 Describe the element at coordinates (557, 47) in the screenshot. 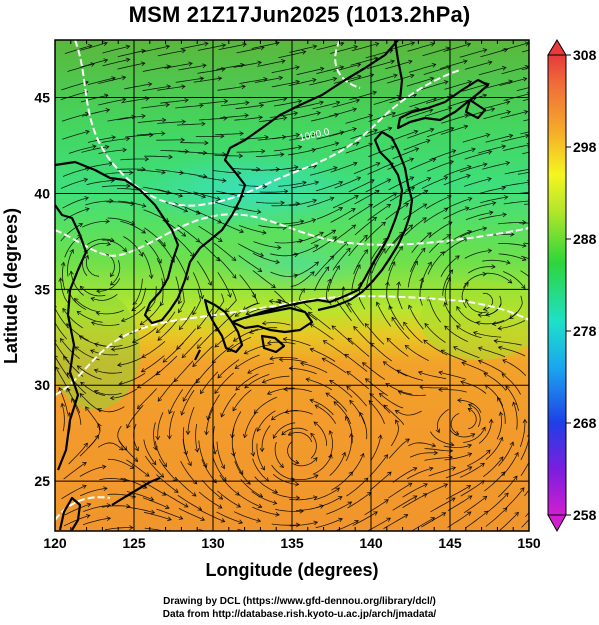

I see `colorbar-top-arrow` at that location.